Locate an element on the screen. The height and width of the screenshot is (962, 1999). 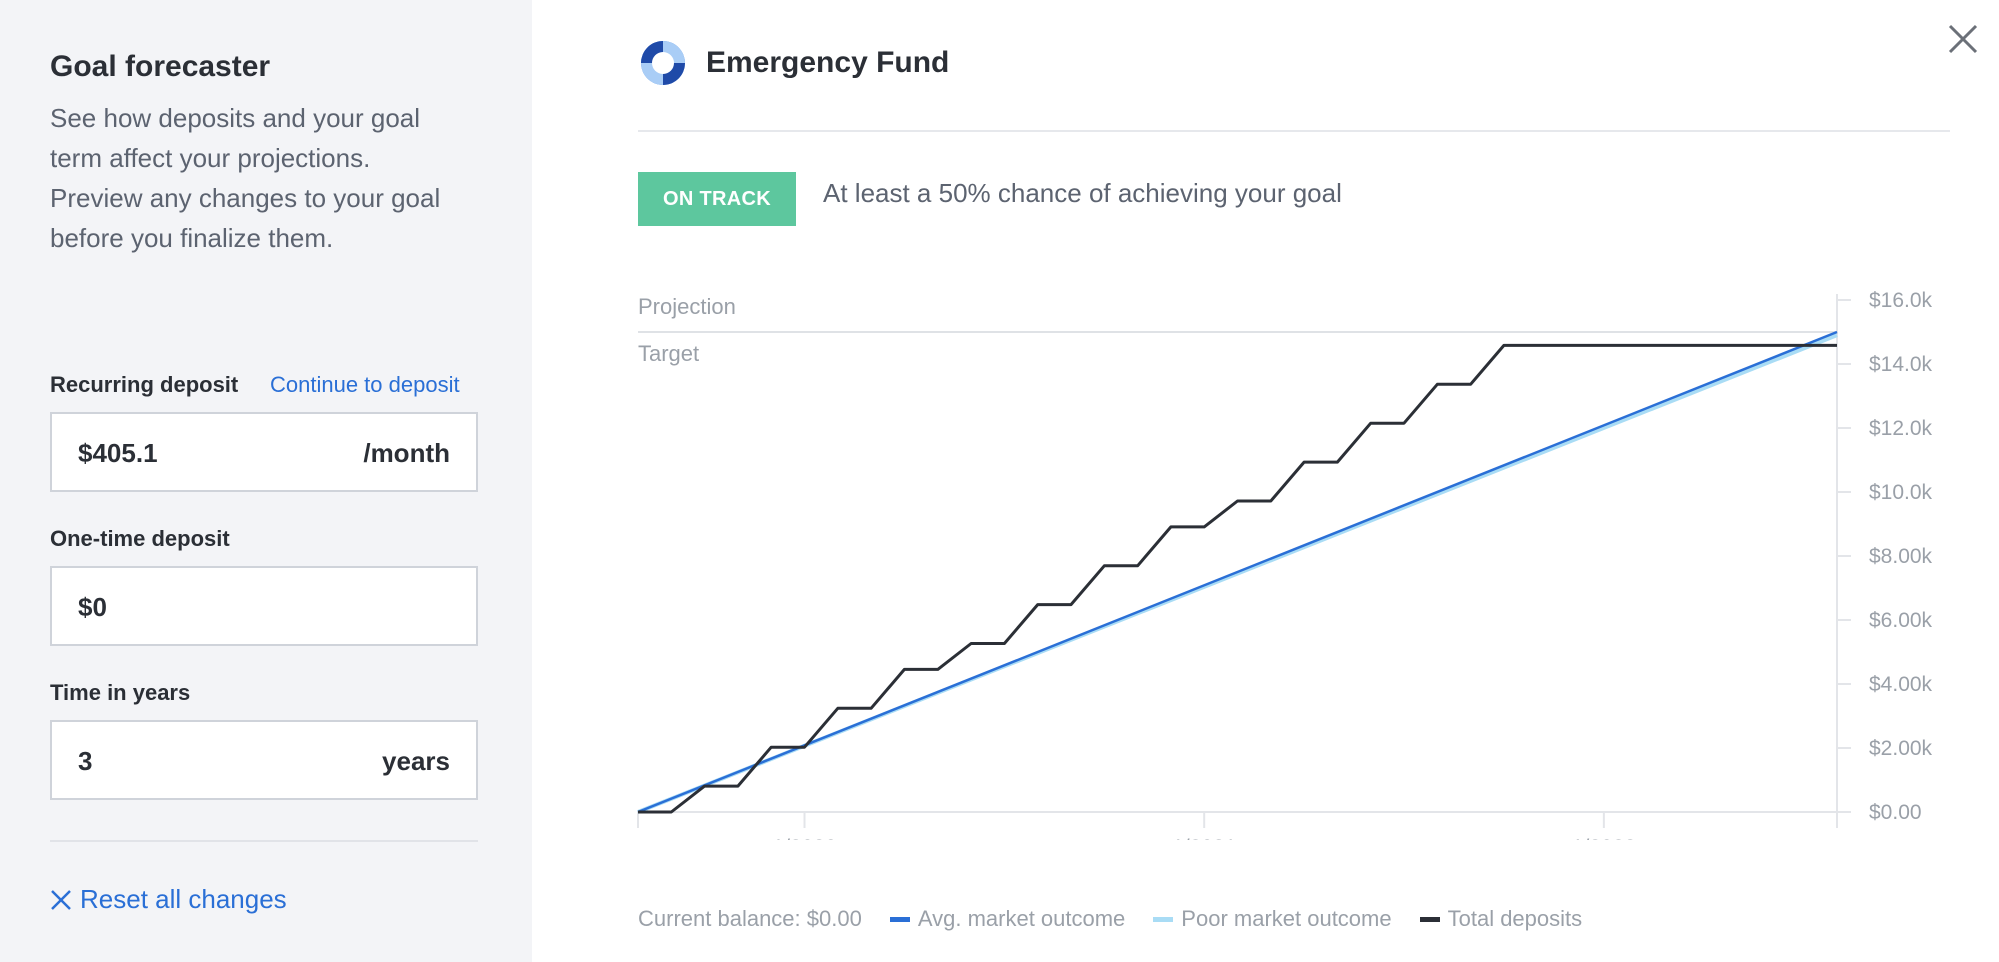
recurring-deposit-unit: /month is located at coordinates (406, 453).